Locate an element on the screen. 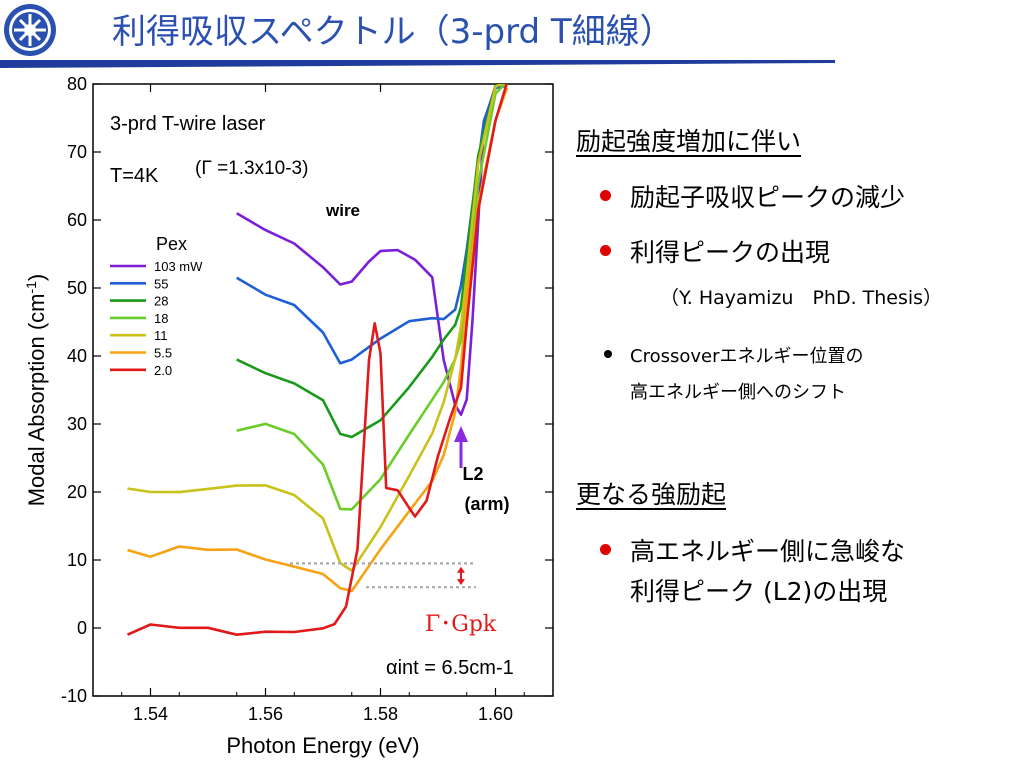 This screenshot has height=768, width=1024. legend-entry: 11 is located at coordinates (161, 335).